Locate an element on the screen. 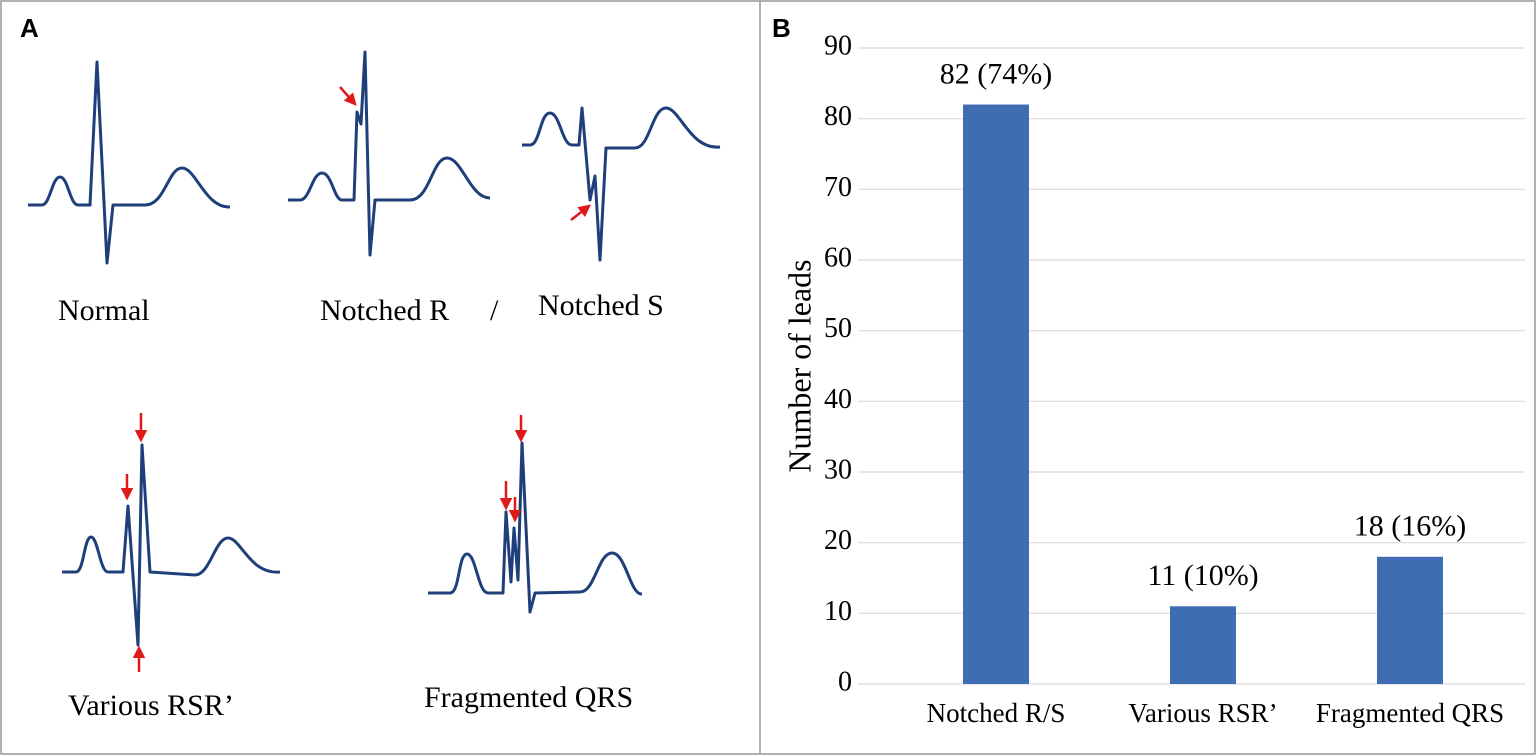  y-tick-label: 10 is located at coordinates (838, 611).